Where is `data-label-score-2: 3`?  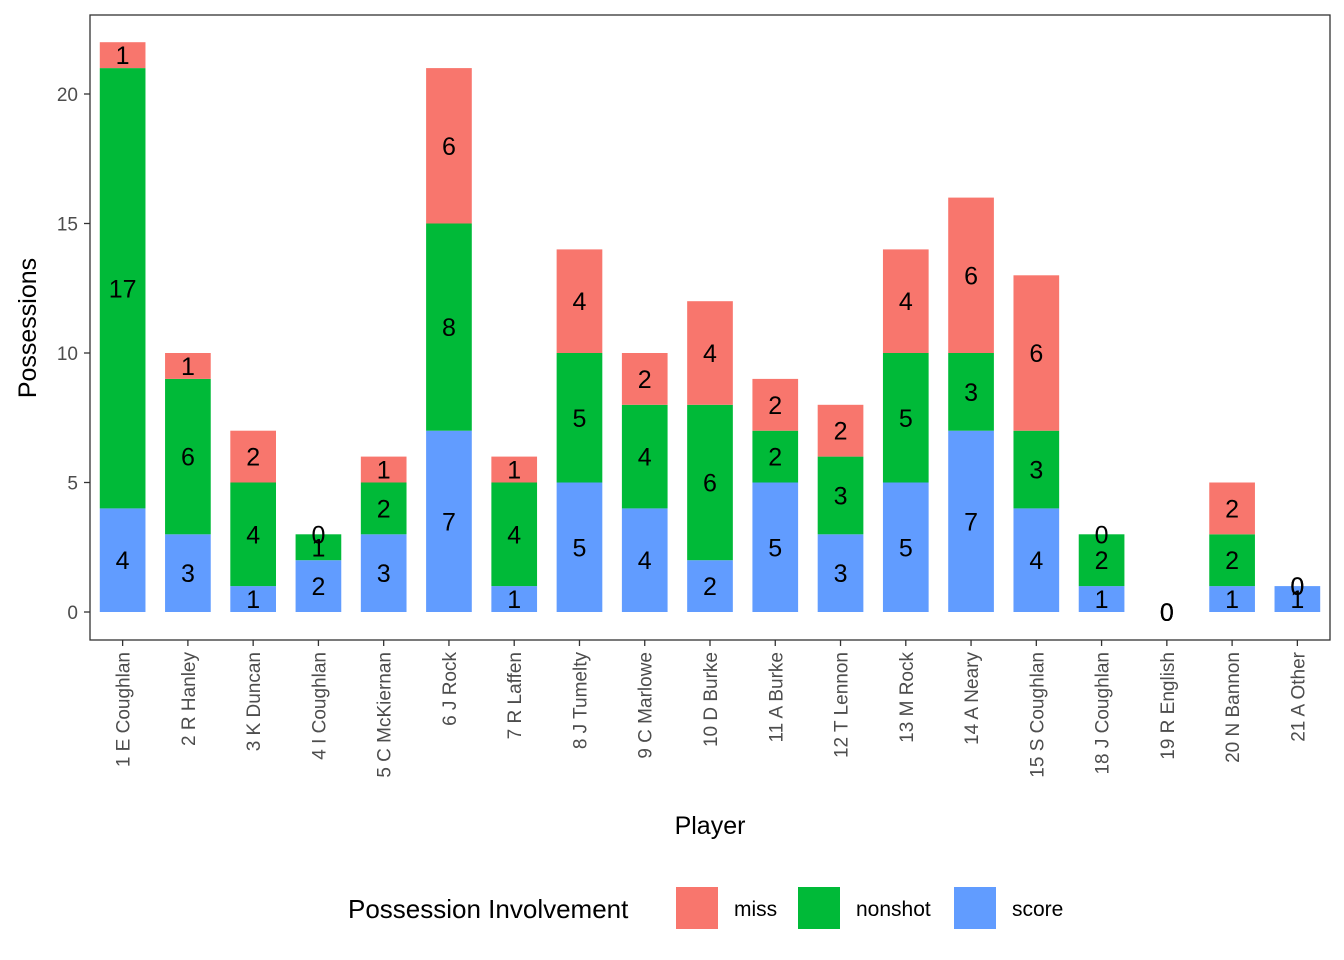
data-label-score-2: 3 is located at coordinates (188, 574).